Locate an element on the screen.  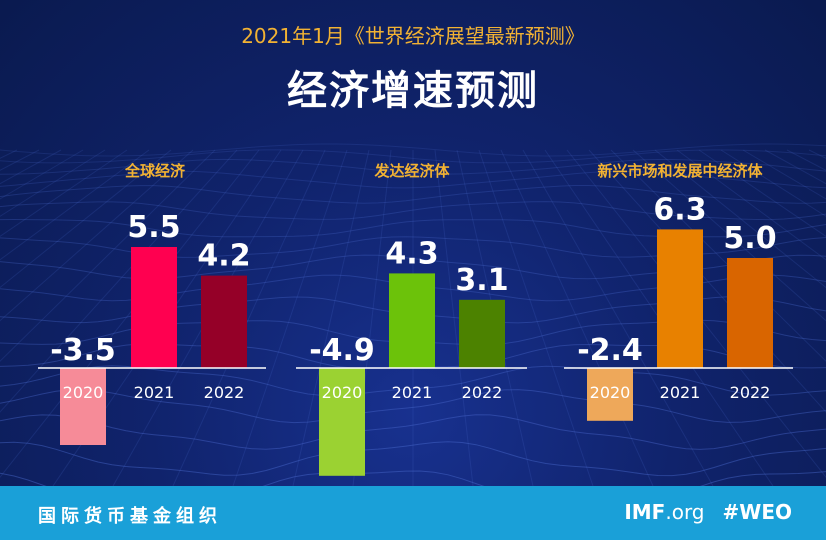
value-label-2021: 5.5 is located at coordinates (153, 227).